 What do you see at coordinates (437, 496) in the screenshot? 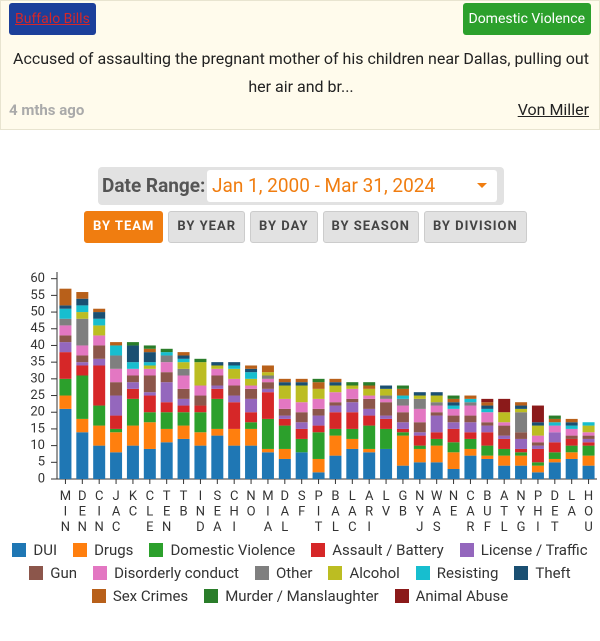
I see `x-tick-letter: W` at bounding box center [437, 496].